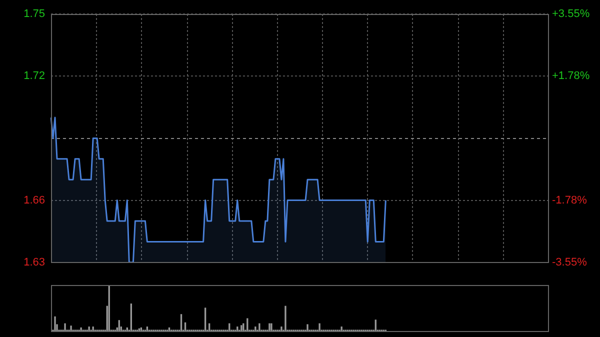 This screenshot has height=337, width=600. I want to click on y2-tick-label: +1.78%, so click(571, 76).